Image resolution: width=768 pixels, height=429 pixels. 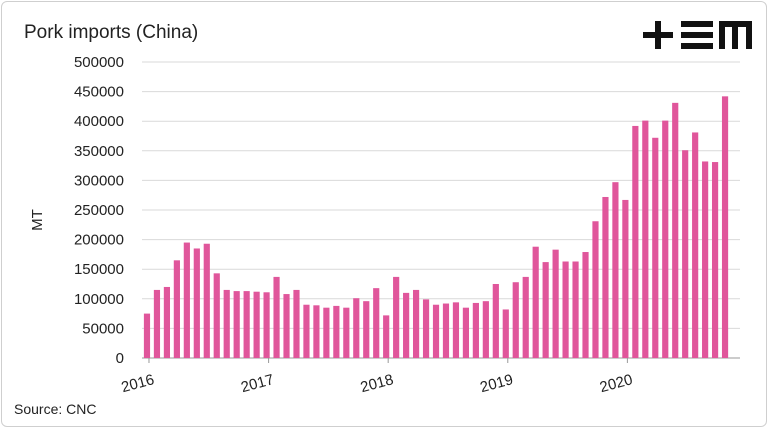 What do you see at coordinates (496, 383) in the screenshot?
I see `x-tick-label: 2019` at bounding box center [496, 383].